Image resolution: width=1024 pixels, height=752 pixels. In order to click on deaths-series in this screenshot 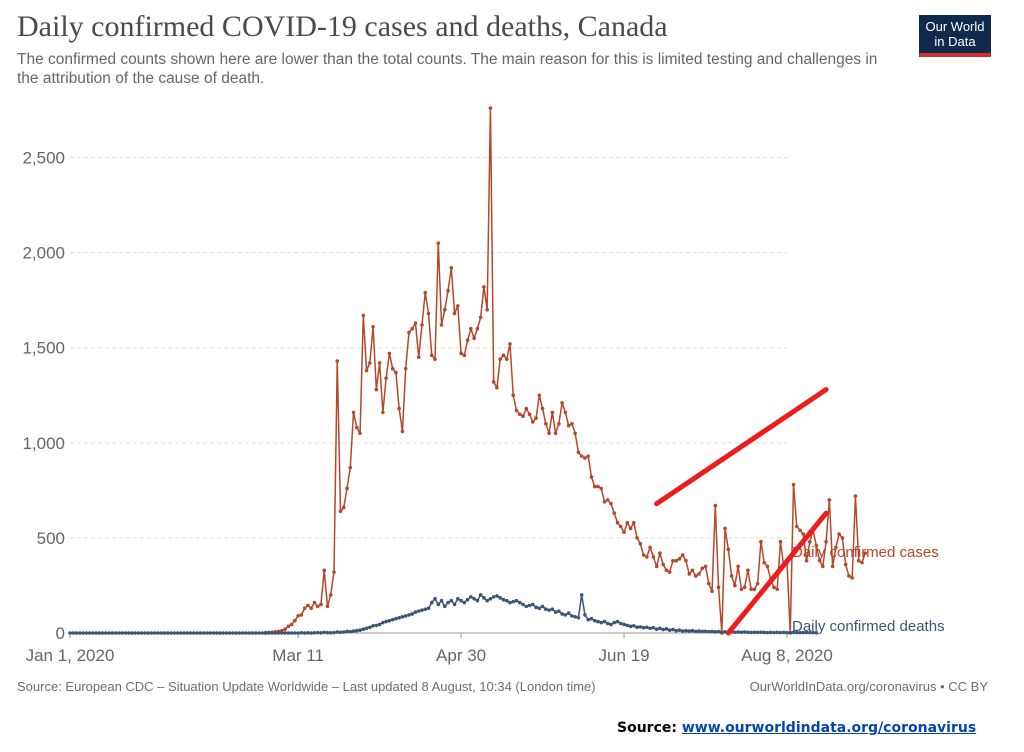, I will do `click(443, 614)`.